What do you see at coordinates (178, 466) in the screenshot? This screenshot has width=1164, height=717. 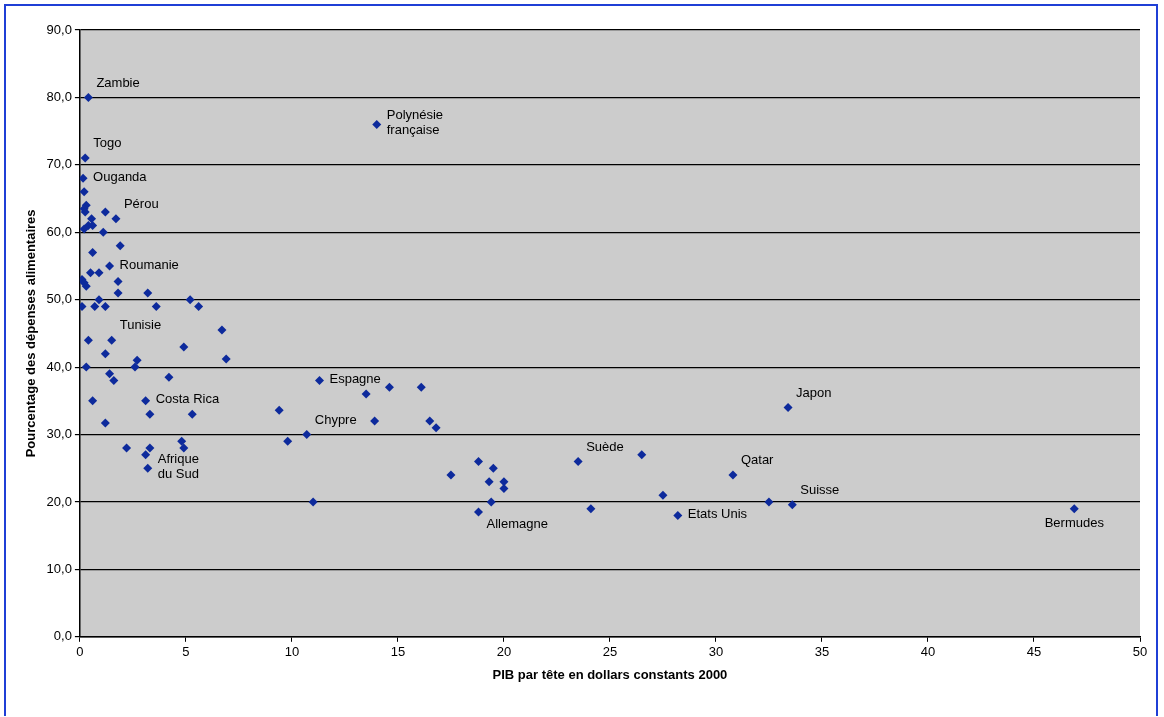 I see `annotation: Afrique du Sud` at bounding box center [178, 466].